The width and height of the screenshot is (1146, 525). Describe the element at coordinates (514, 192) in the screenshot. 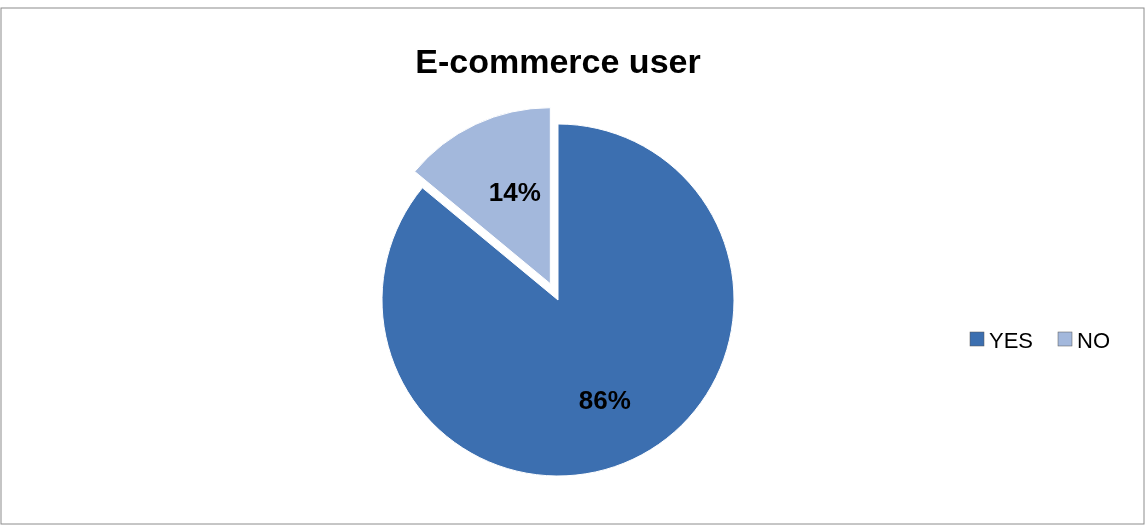

I see `data-label: 14%` at that location.